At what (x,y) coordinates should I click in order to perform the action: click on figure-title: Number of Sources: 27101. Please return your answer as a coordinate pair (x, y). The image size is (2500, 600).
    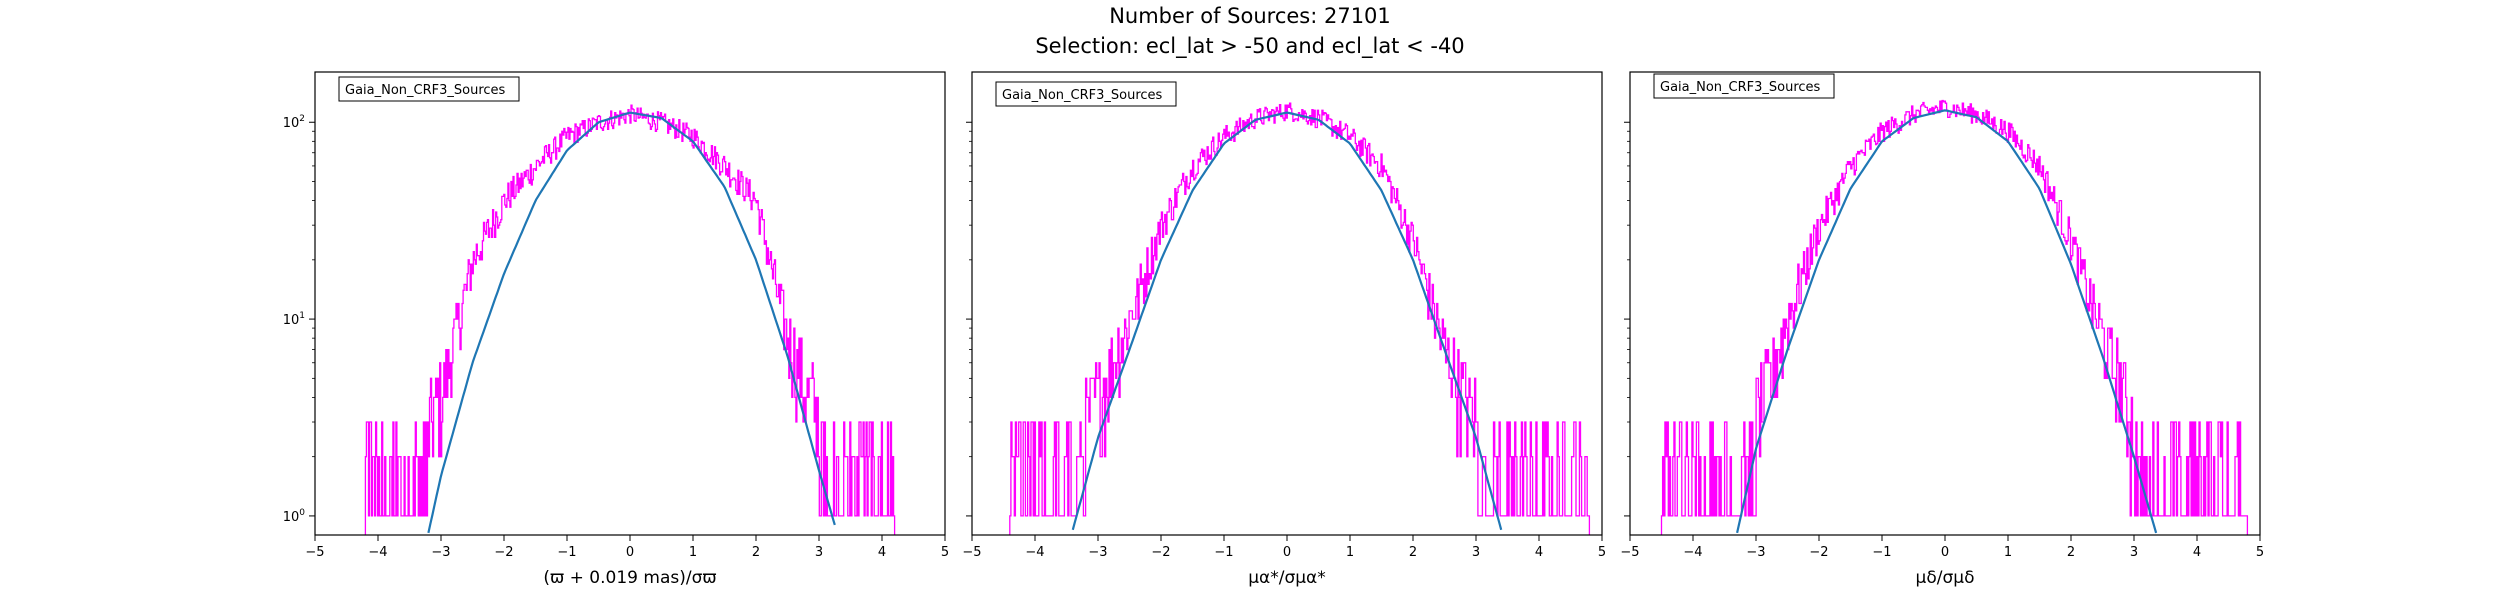
    Looking at the image, I should click on (1250, 16).